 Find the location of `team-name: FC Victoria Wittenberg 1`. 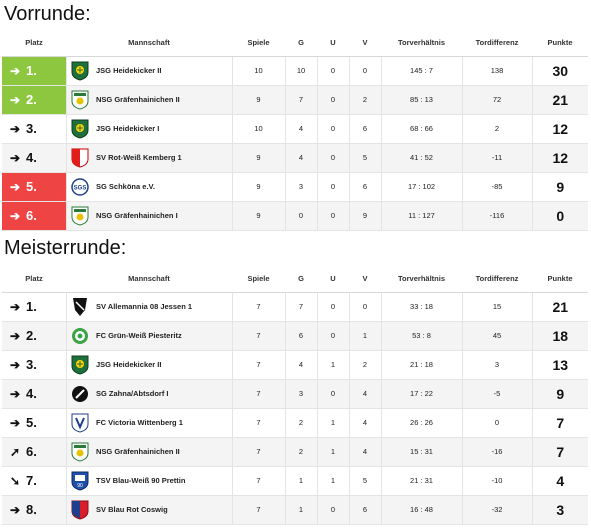

team-name: FC Victoria Wittenberg 1 is located at coordinates (163, 423).